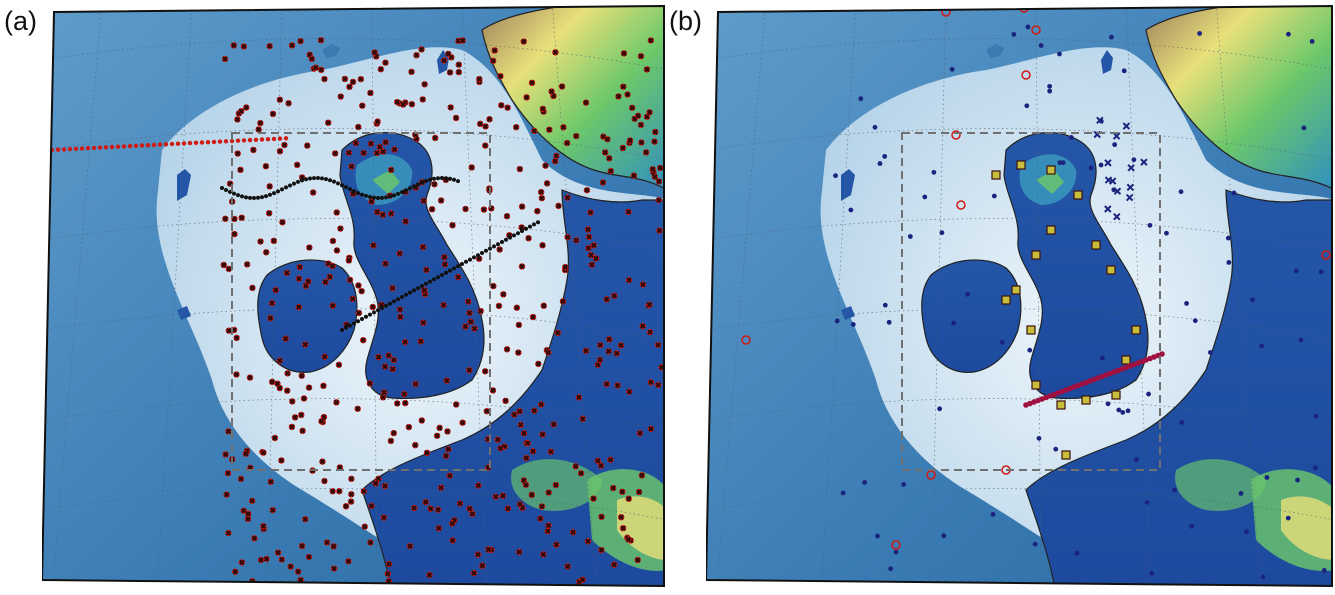  What do you see at coordinates (1066, 455) in the screenshot?
I see `yellow-square-marker` at bounding box center [1066, 455].